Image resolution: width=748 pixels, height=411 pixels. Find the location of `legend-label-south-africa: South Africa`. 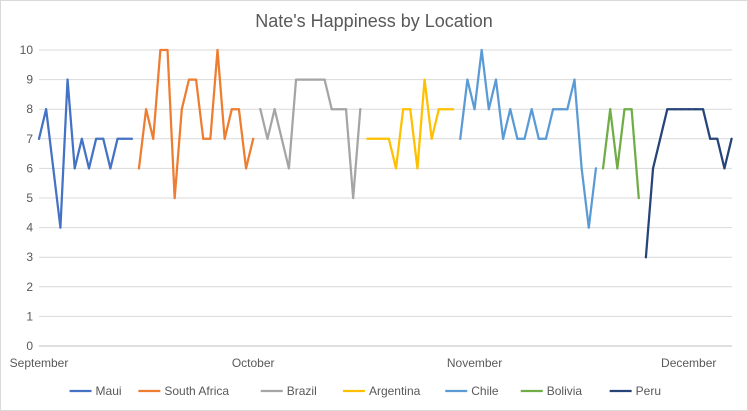

legend-label-south-africa: South Africa is located at coordinates (196, 391).